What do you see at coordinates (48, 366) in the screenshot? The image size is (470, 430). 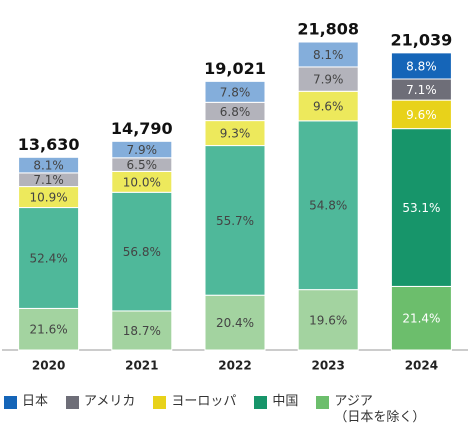 I see `x-tick-label: 2020` at bounding box center [48, 366].